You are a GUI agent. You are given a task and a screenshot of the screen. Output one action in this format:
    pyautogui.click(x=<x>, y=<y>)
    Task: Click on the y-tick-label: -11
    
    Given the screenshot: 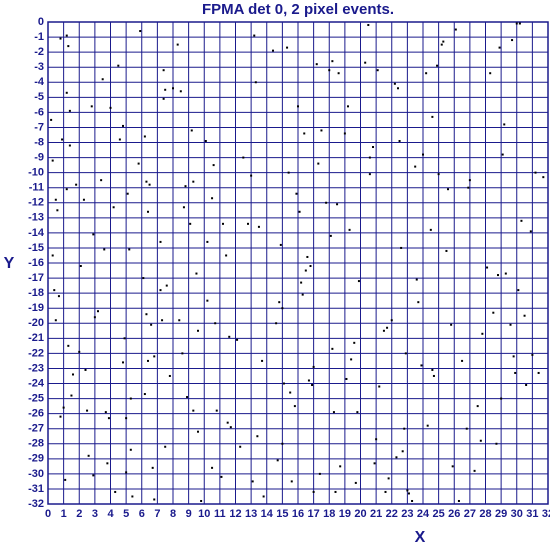 What is the action you would take?
    pyautogui.click(x=36, y=188)
    